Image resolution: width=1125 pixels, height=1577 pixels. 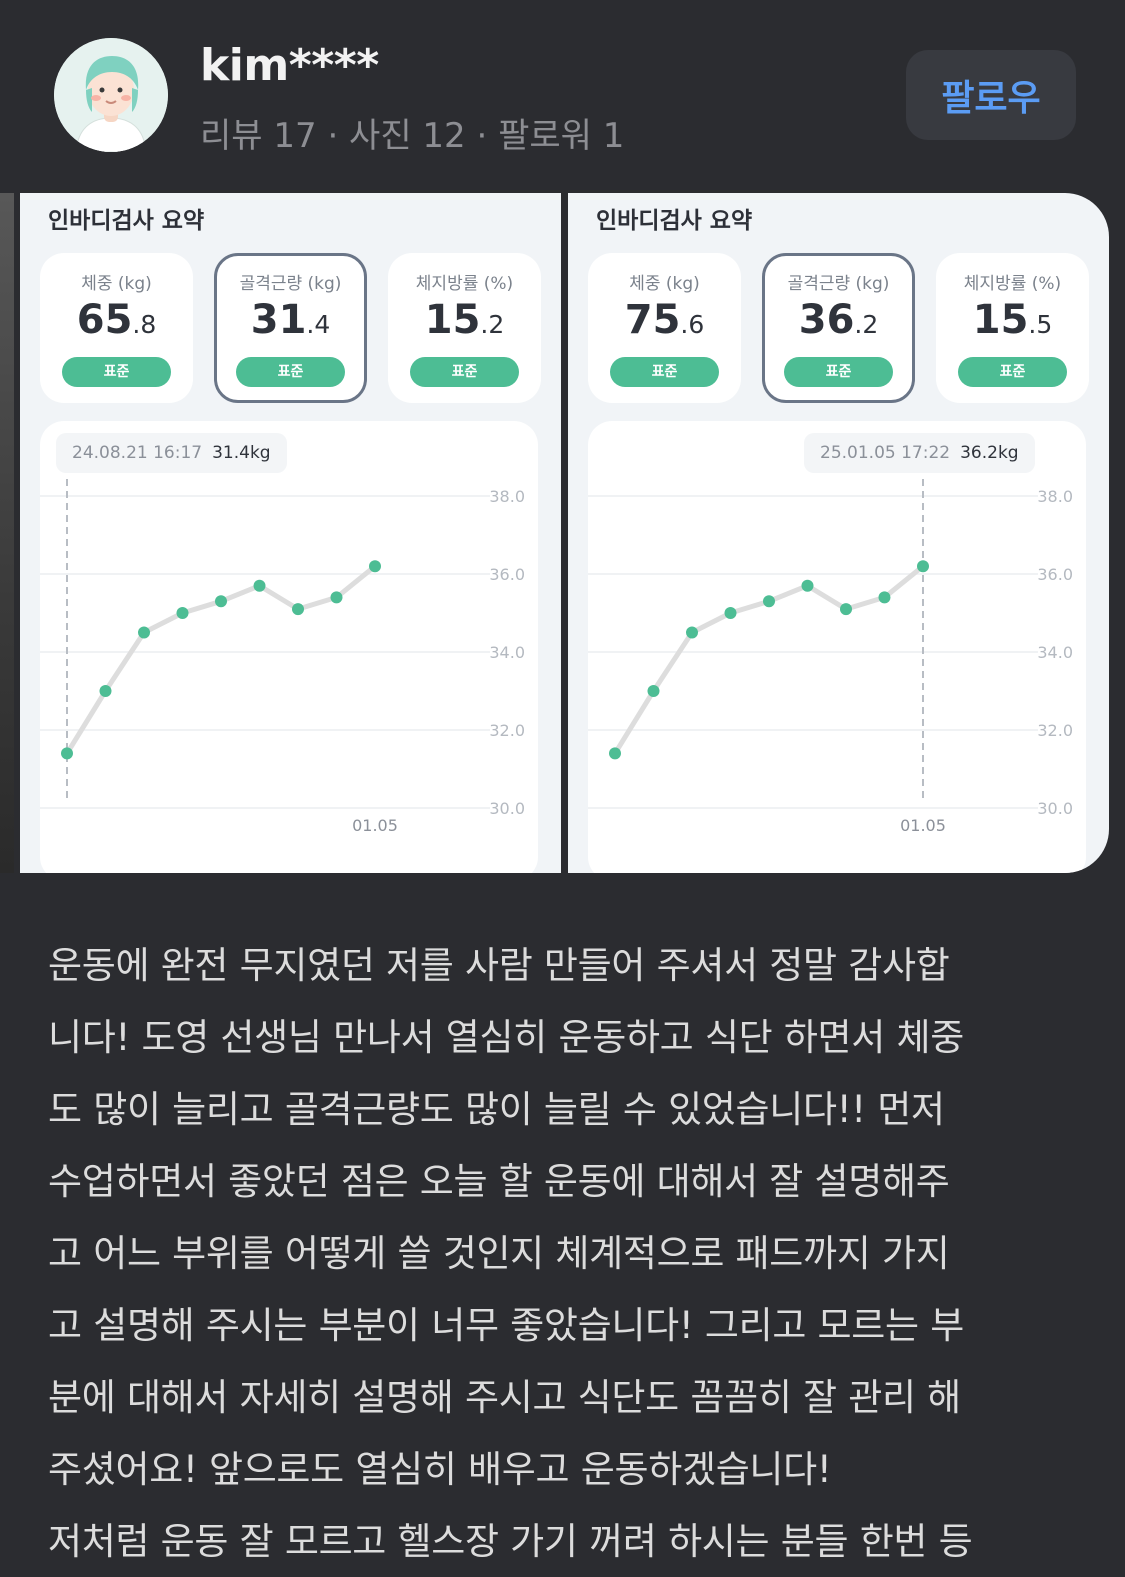 I want to click on metric-body-fat: 체지방률 (%) 15.2 표준, so click(x=464, y=328).